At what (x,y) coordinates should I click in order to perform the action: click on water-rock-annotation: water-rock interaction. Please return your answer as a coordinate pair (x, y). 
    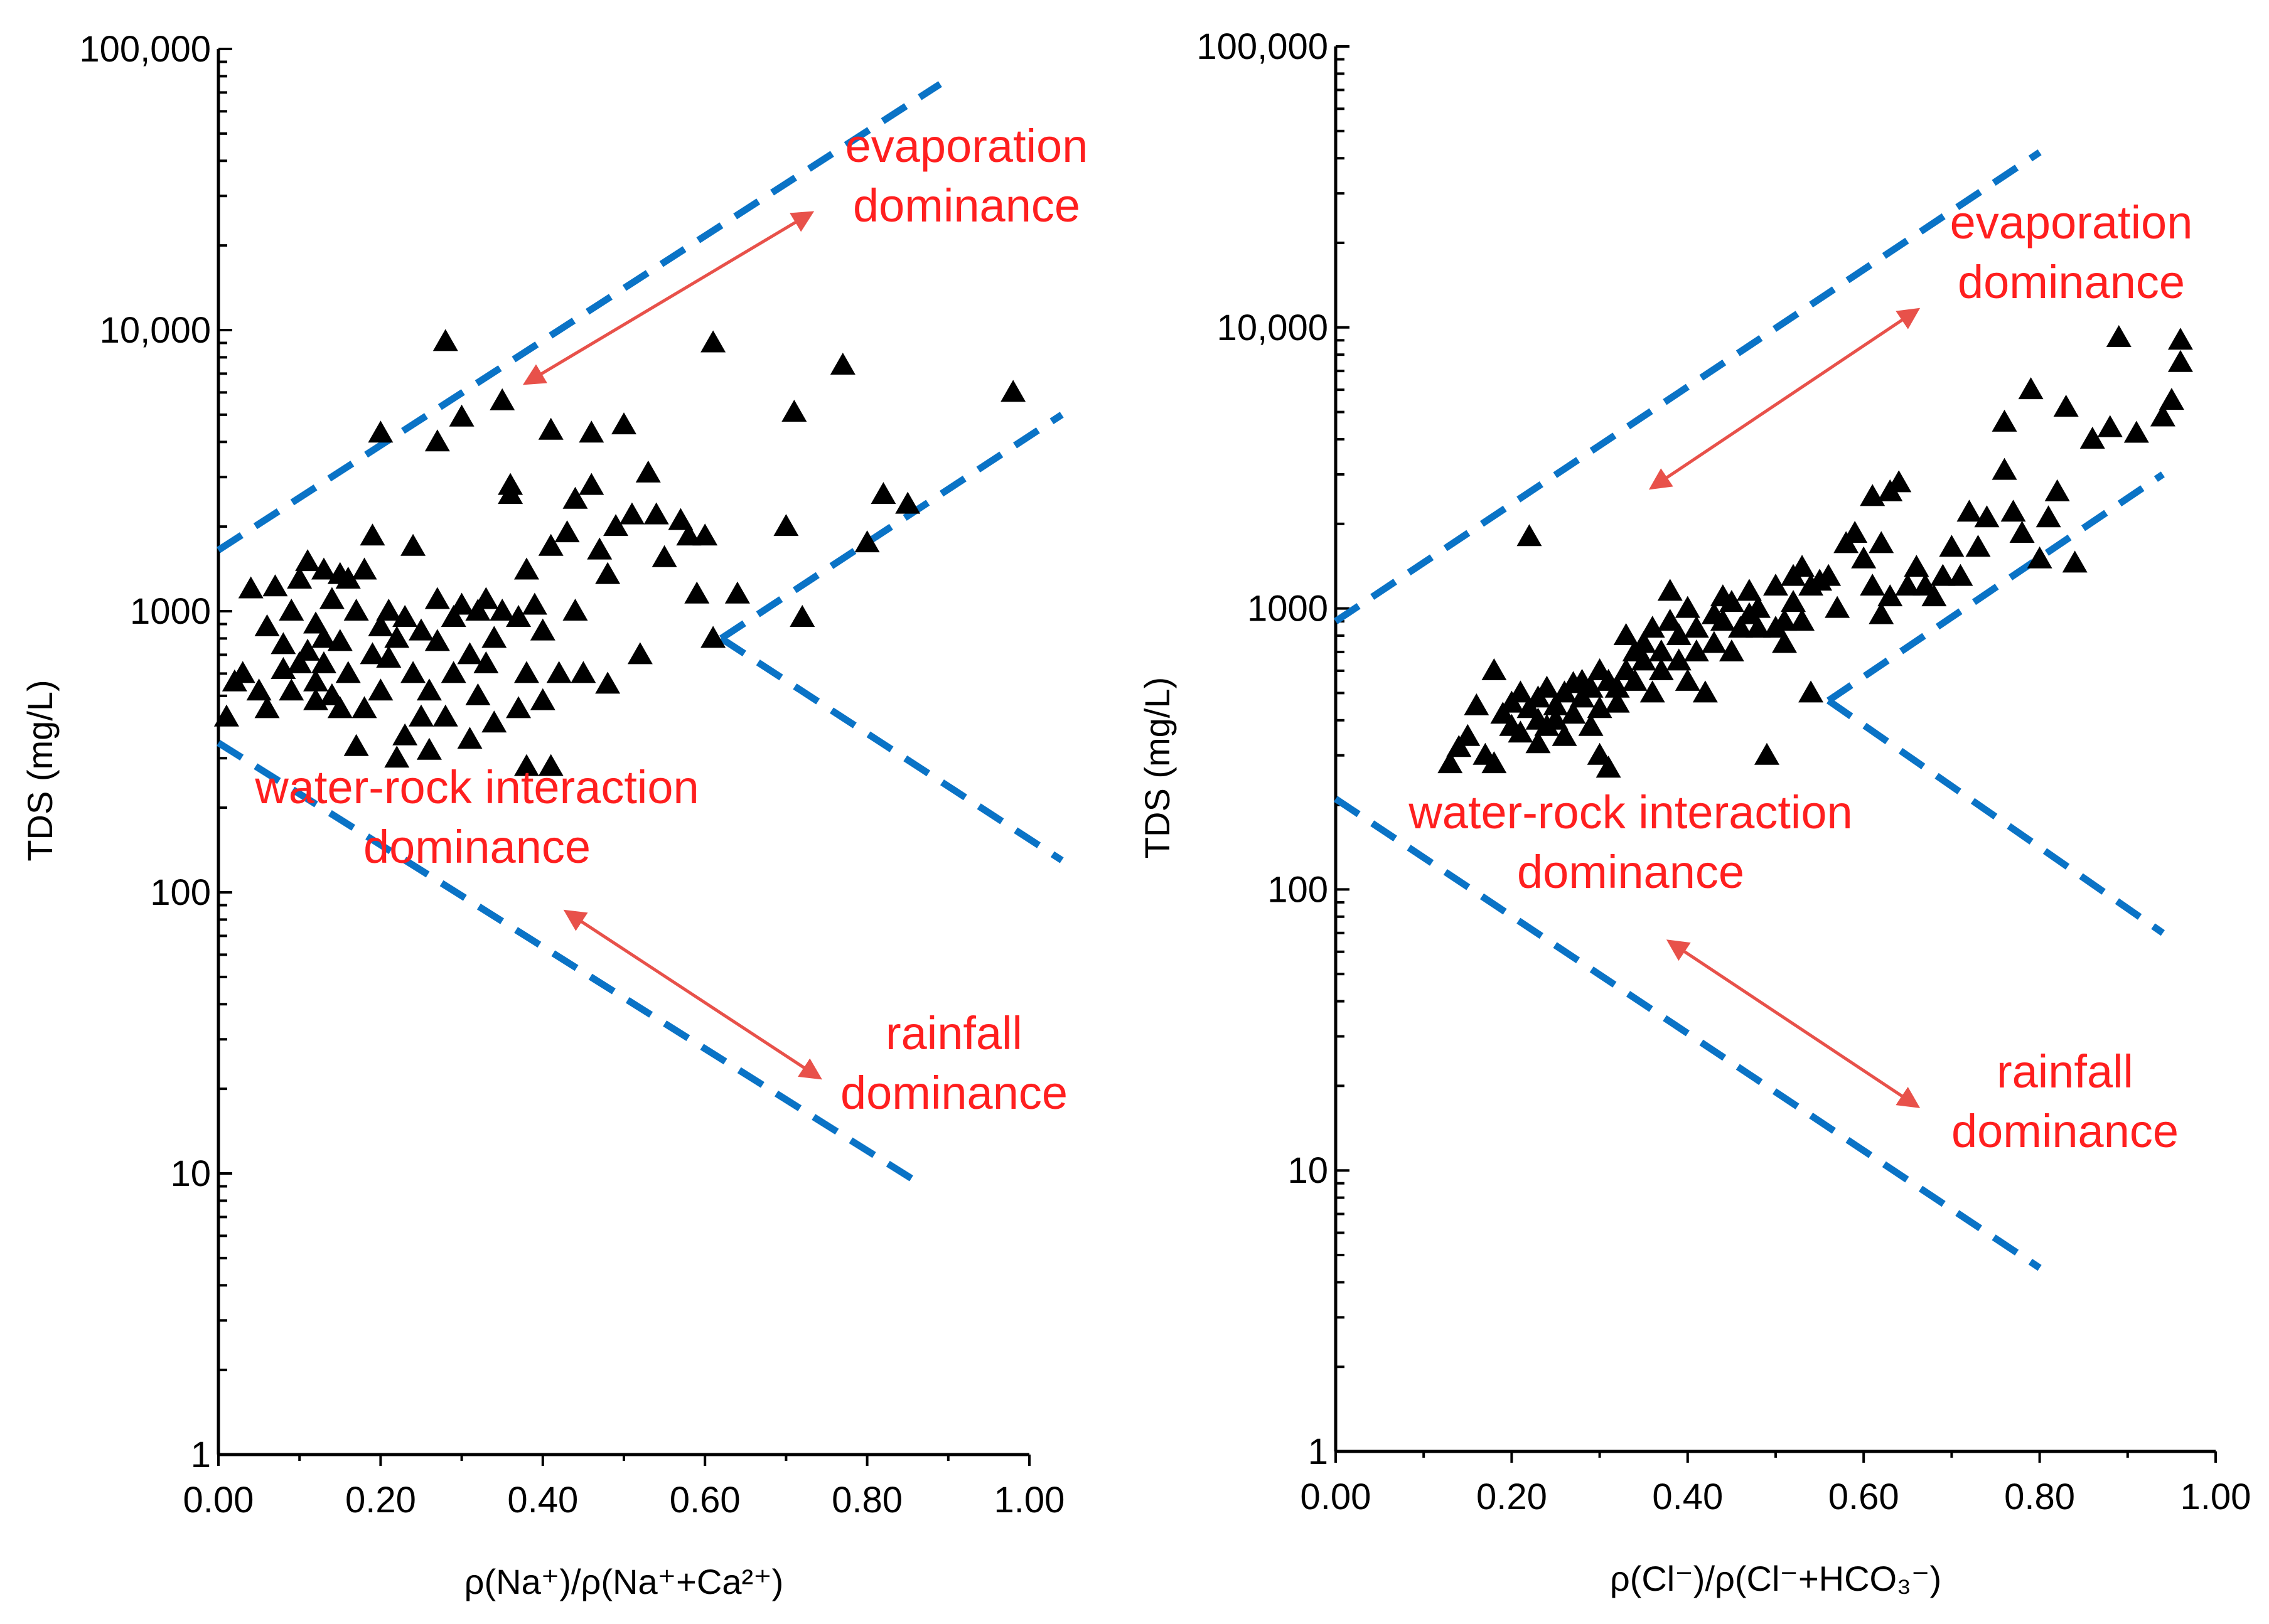
    Looking at the image, I should click on (476, 787).